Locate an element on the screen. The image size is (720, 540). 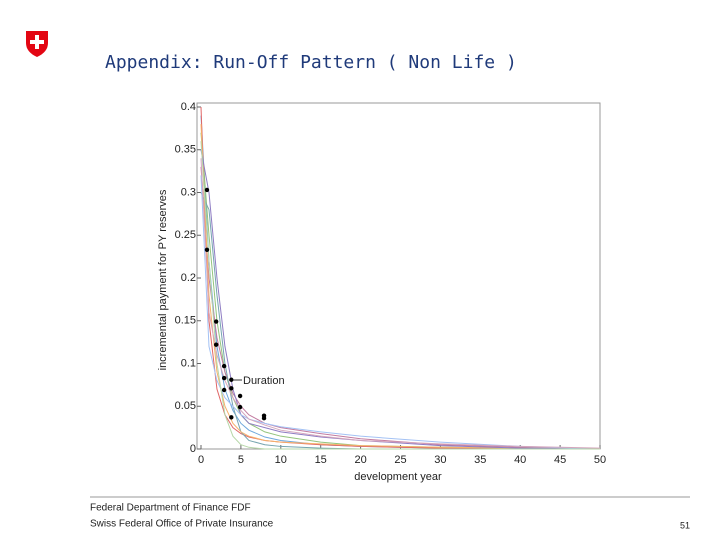
slide-title: Appendix: Run-Off Pattern ( Non Life ) is located at coordinates (311, 62).